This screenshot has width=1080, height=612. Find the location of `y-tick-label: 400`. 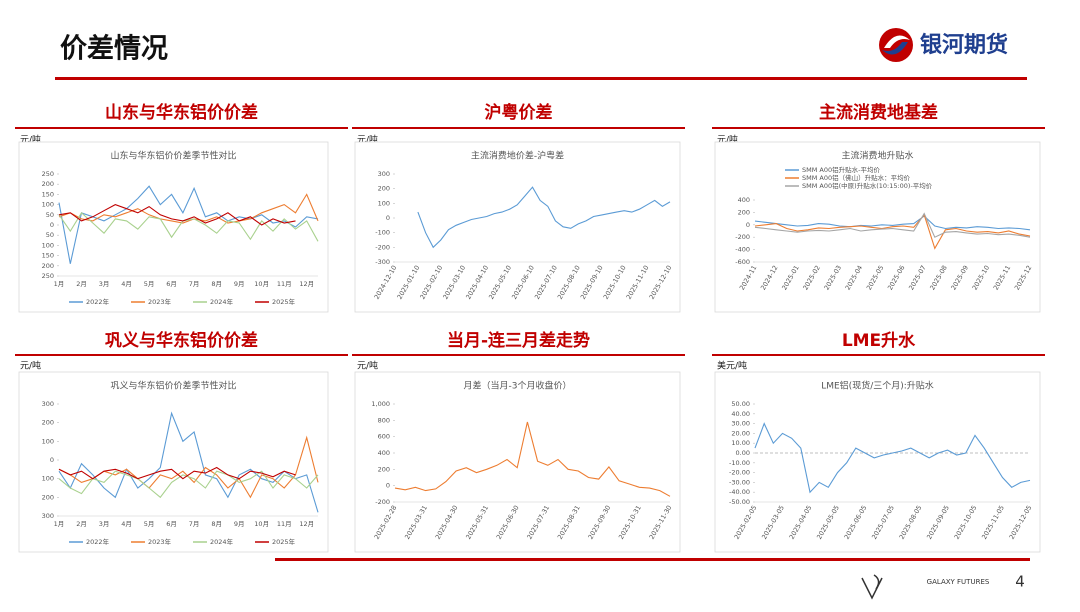

y-tick-label: 400 is located at coordinates (384, 453).